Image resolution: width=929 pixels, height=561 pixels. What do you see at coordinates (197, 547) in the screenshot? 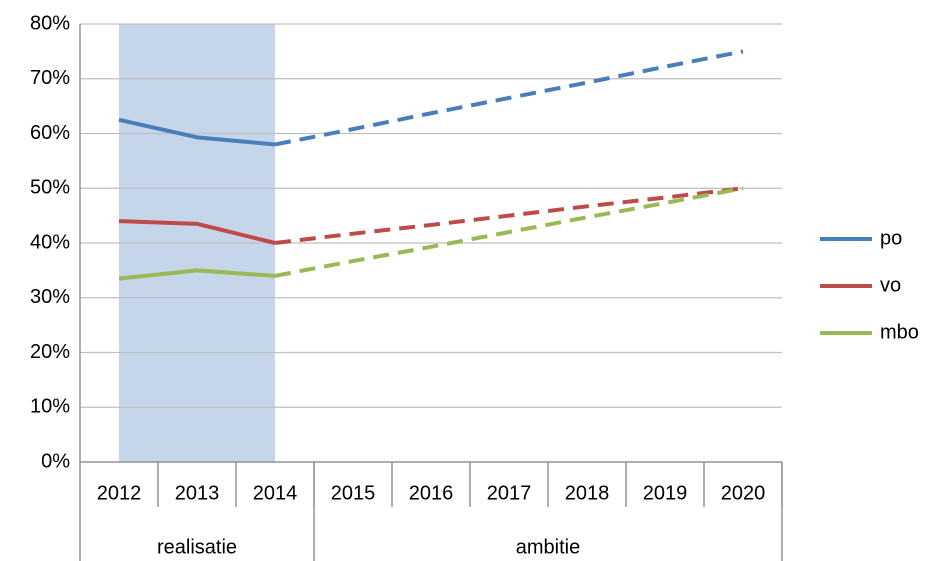
I see `group-label: realisatie` at bounding box center [197, 547].